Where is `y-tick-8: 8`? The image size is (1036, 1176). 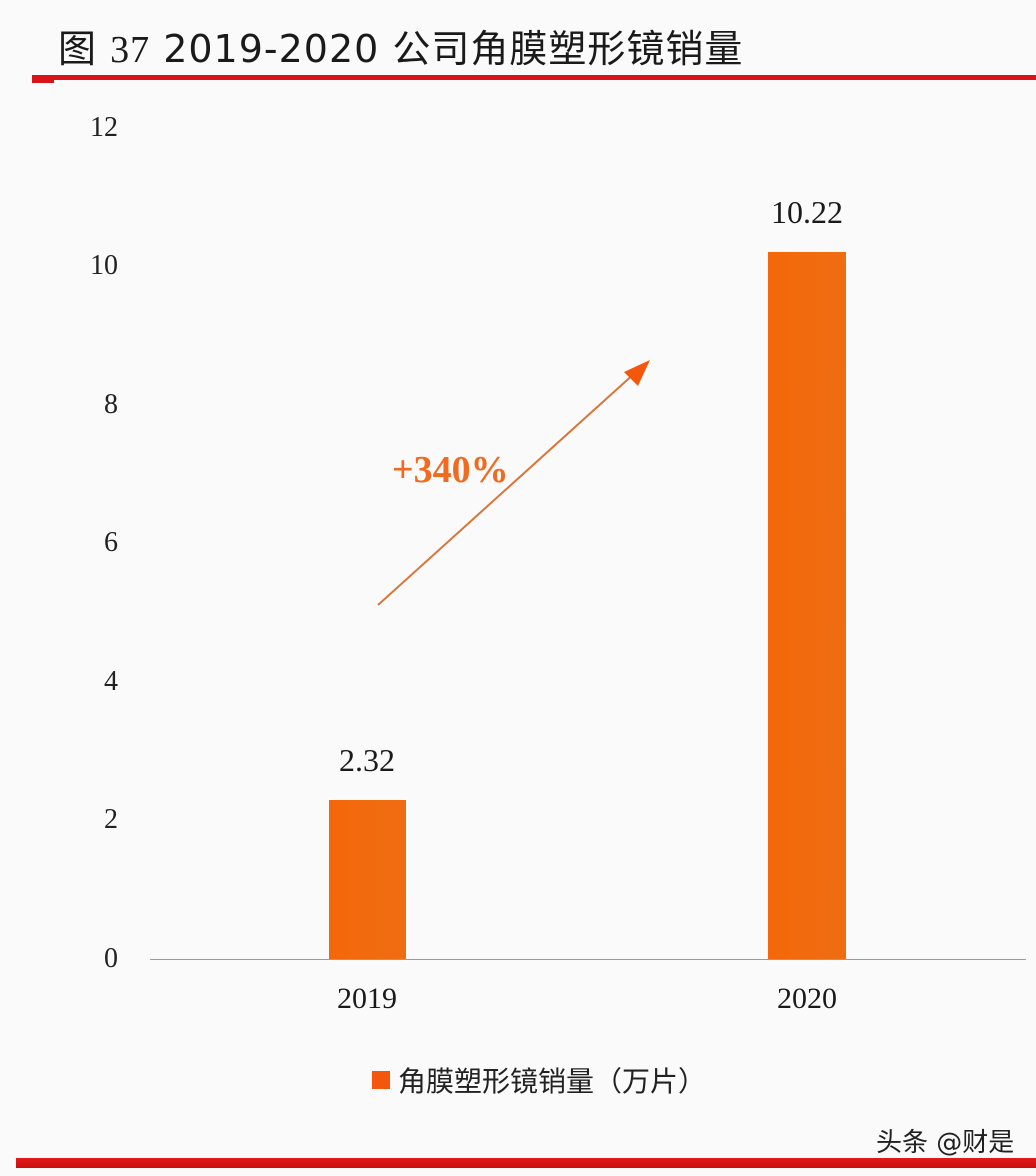 y-tick-8: 8 is located at coordinates (111, 404).